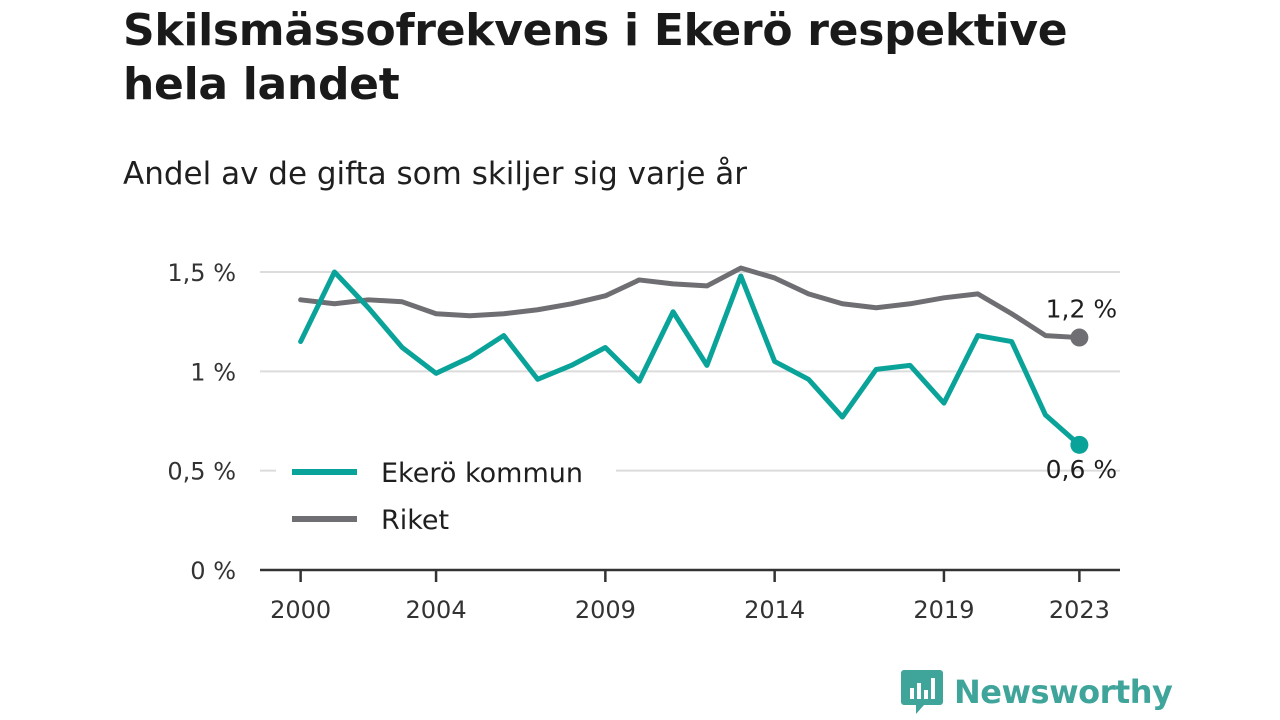 The width and height of the screenshot is (1280, 720). What do you see at coordinates (300, 610) in the screenshot?
I see `x-tick-label: 2000` at bounding box center [300, 610].